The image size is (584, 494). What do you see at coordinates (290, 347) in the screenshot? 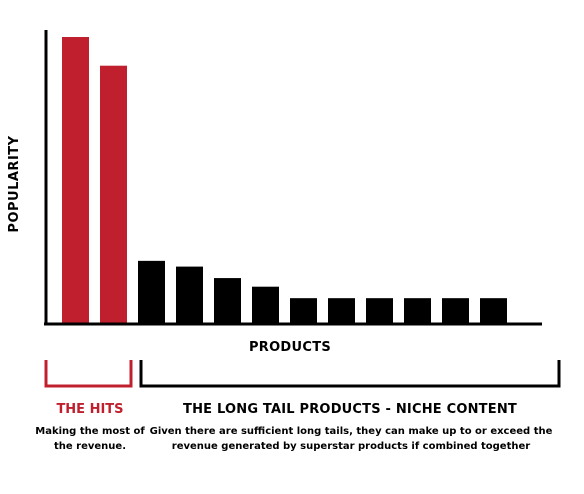
I see `x-axis-label: PRODUCTS` at bounding box center [290, 347].